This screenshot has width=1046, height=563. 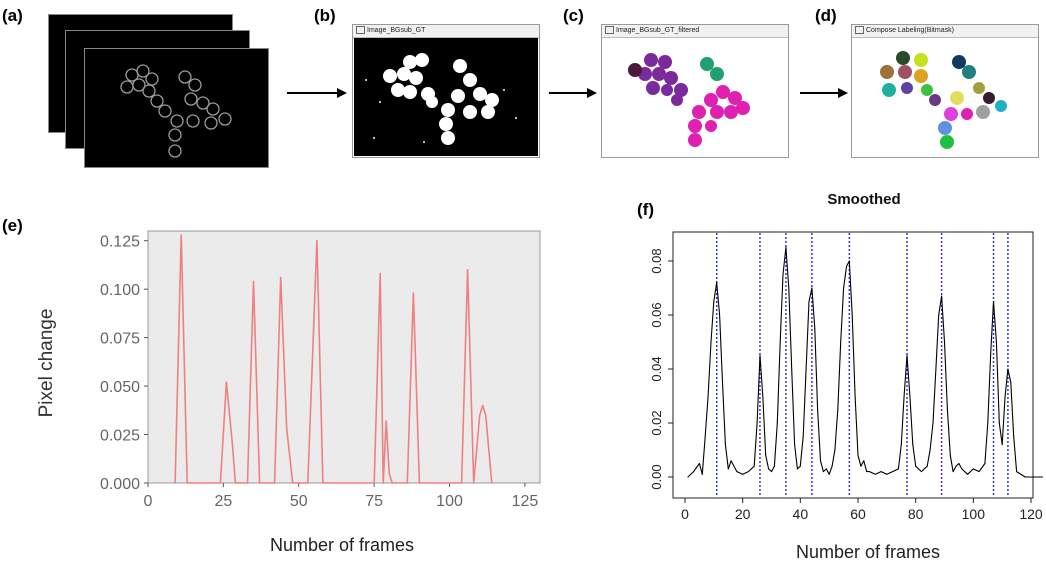 What do you see at coordinates (916, 514) in the screenshot?
I see `x-tick-label: 80` at bounding box center [916, 514].